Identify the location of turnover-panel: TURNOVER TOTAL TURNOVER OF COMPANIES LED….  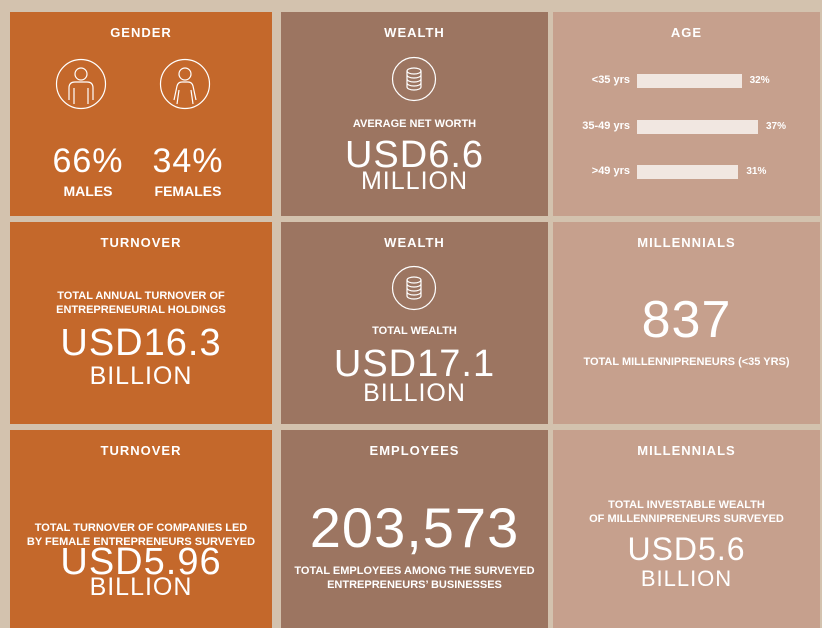
(141, 529).